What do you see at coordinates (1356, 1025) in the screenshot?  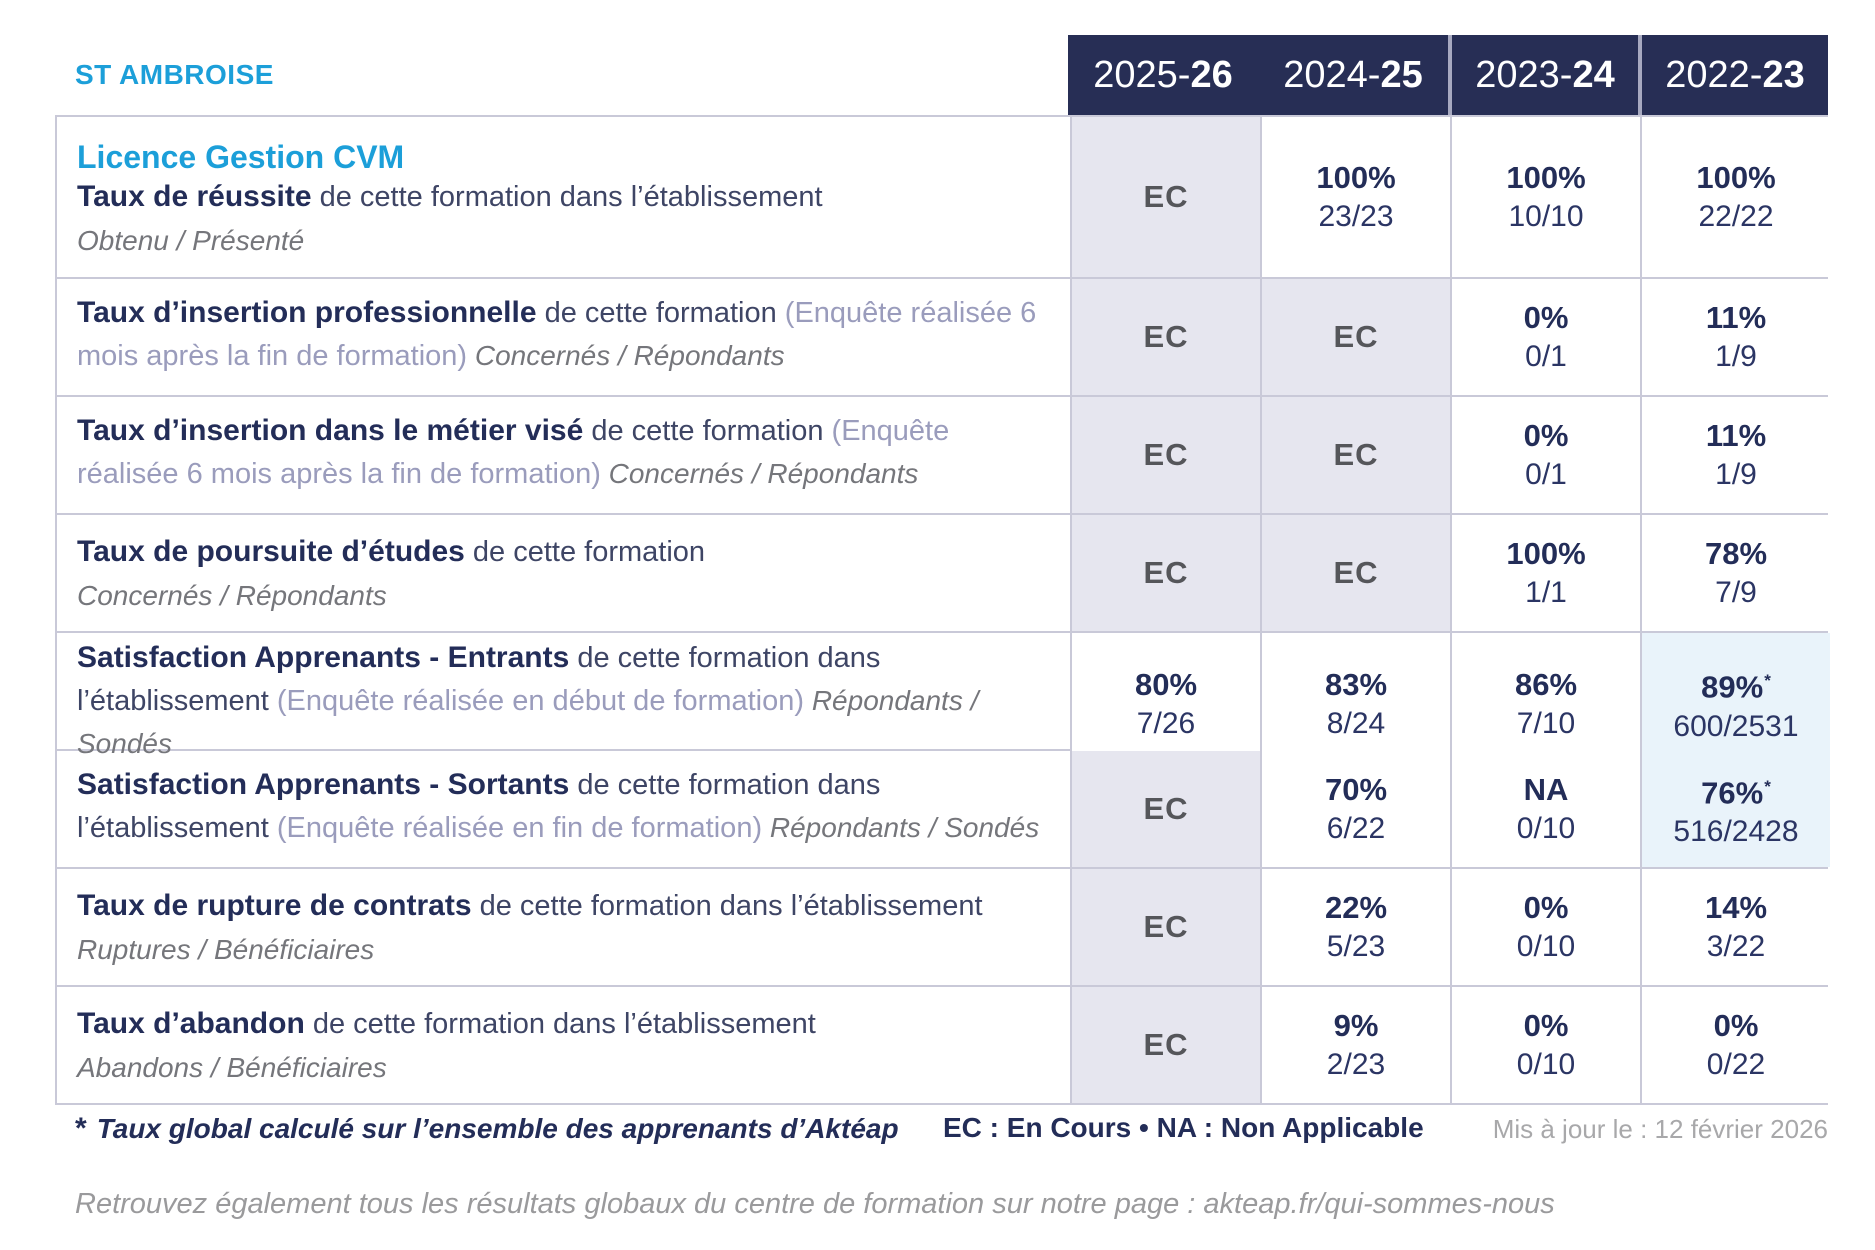 I see `percentage-value: 9%` at bounding box center [1356, 1025].